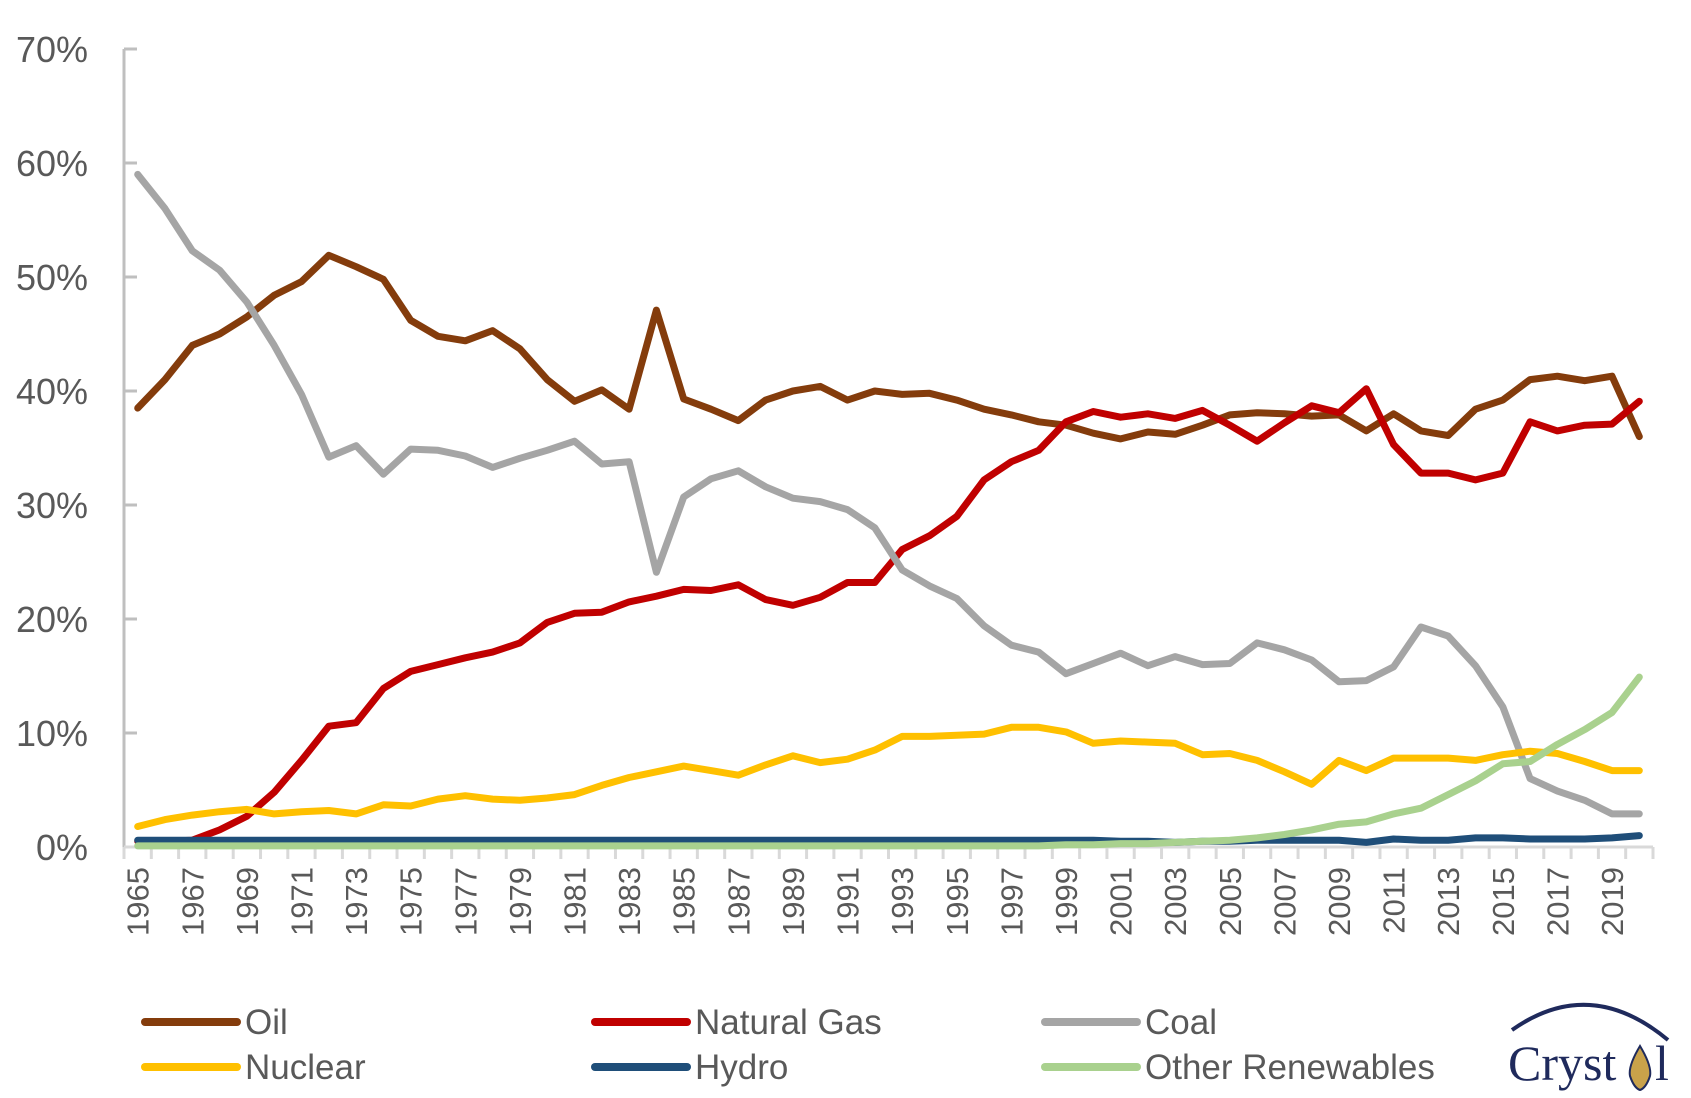  I want to click on y-tick-label: 30%, so click(52, 505).